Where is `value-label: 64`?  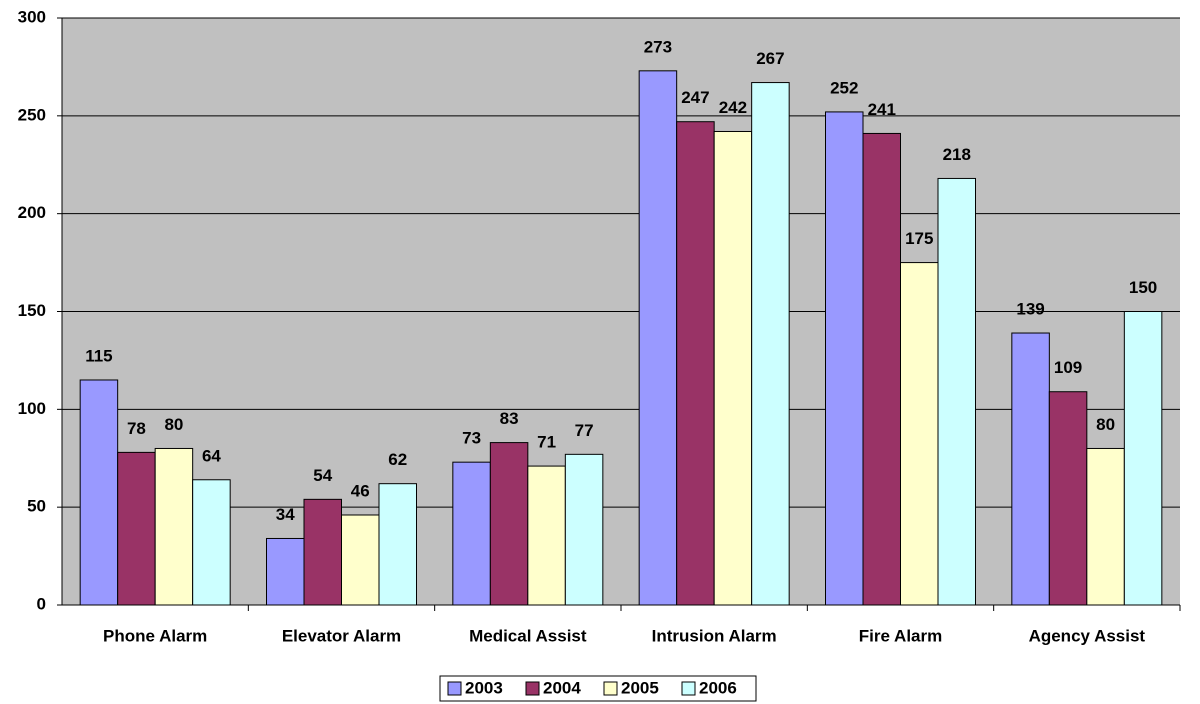 value-label: 64 is located at coordinates (211, 455).